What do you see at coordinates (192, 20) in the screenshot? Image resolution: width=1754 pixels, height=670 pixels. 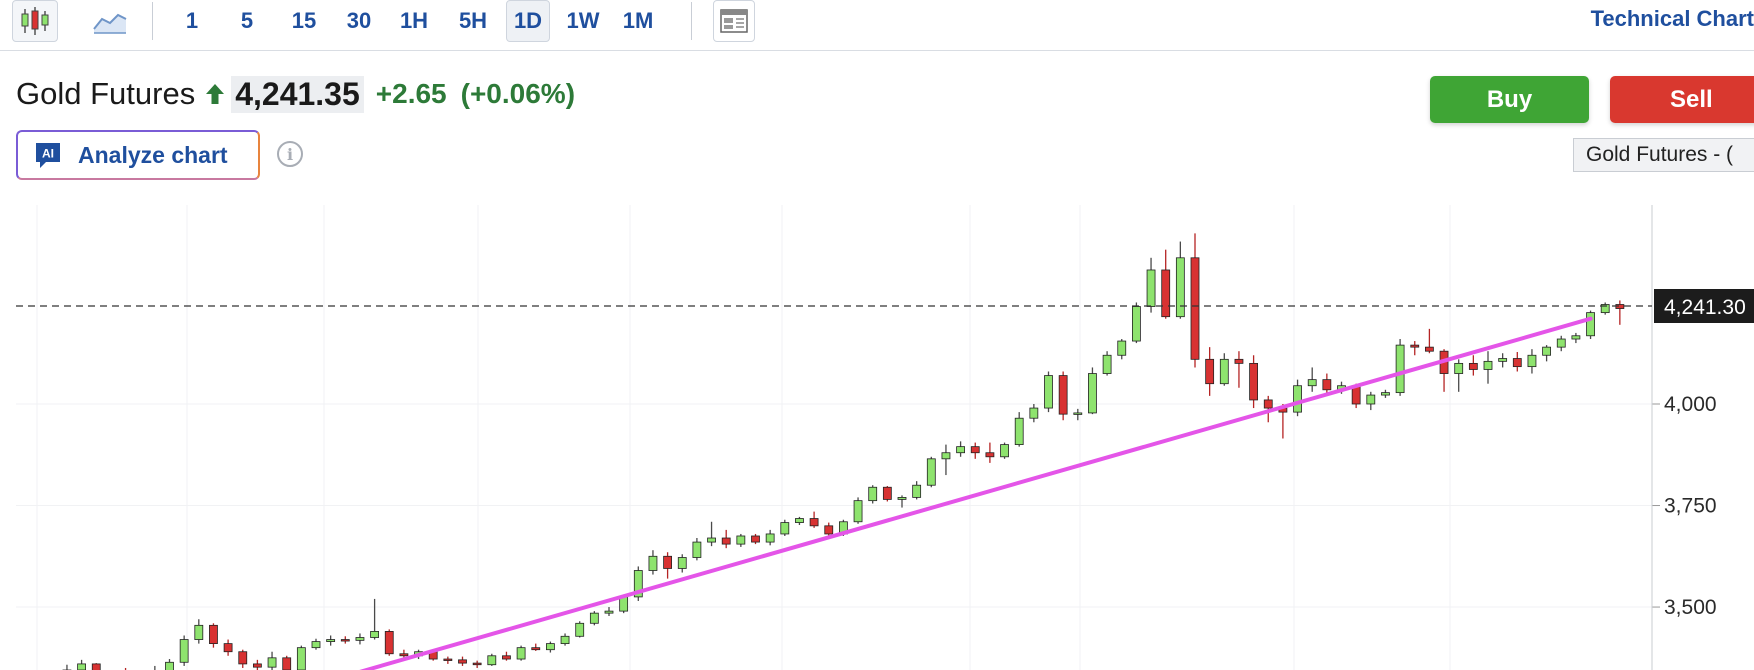 I see `interval-button-1: 1` at bounding box center [192, 20].